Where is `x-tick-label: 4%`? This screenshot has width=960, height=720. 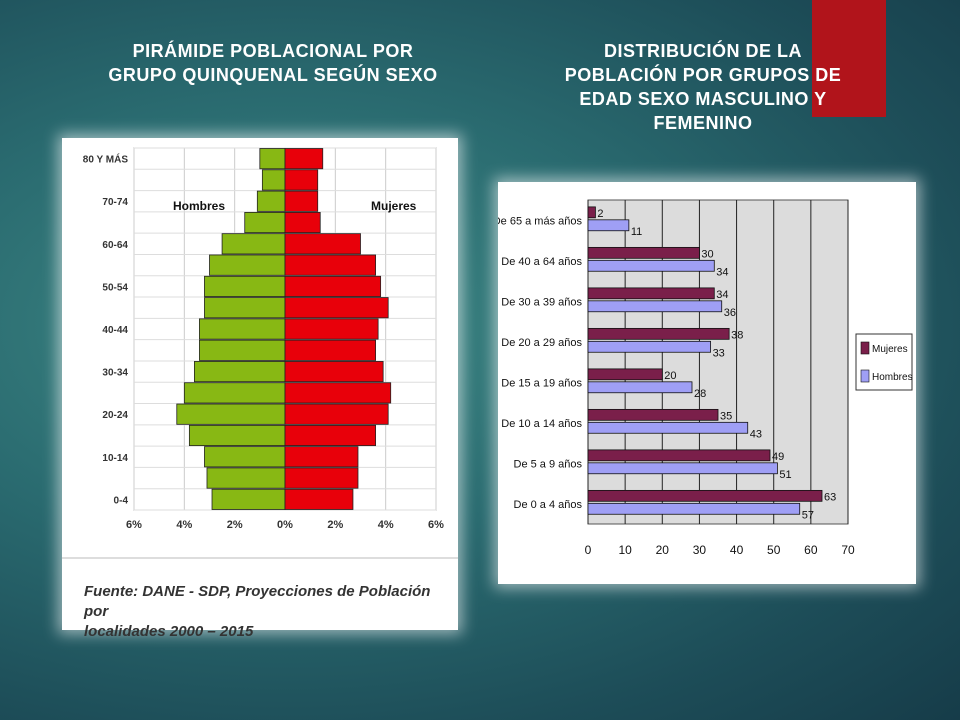
x-tick-label: 4% is located at coordinates (386, 525).